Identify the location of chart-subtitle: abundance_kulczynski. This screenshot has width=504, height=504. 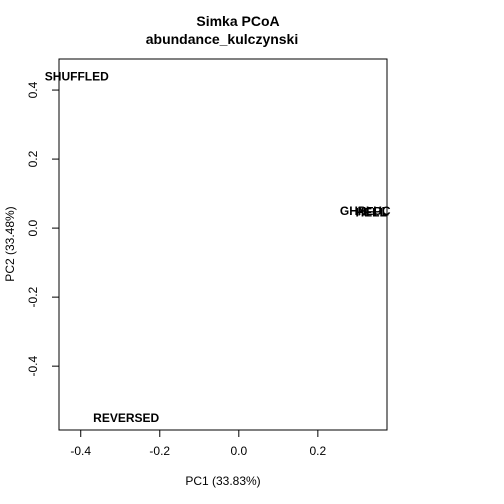
(222, 39).